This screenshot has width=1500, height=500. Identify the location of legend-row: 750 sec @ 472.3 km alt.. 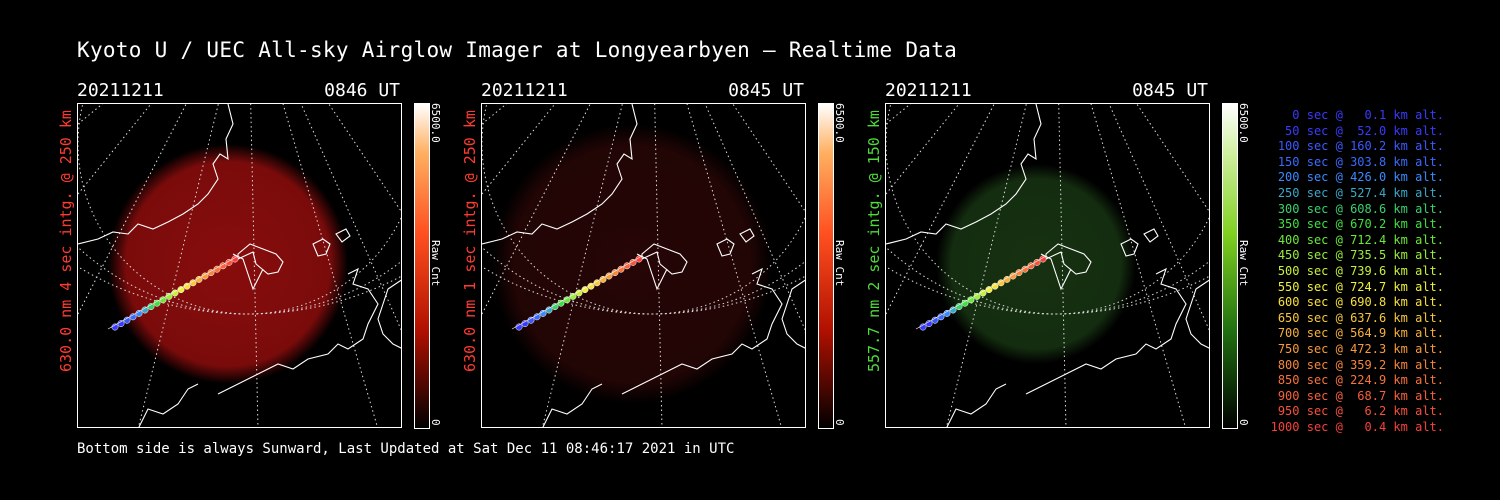
(1360, 348).